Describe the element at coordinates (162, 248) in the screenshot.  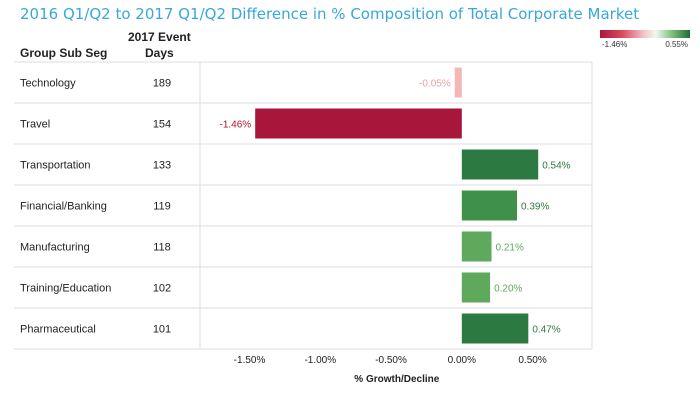
I see `event-days-value: 118` at that location.